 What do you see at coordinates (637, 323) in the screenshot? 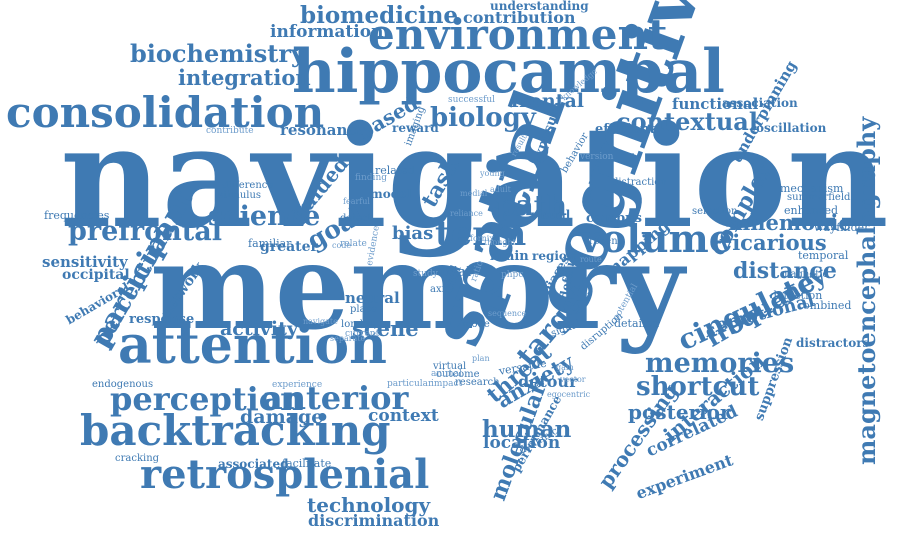
I see `cloud-word: detailed` at bounding box center [637, 323].